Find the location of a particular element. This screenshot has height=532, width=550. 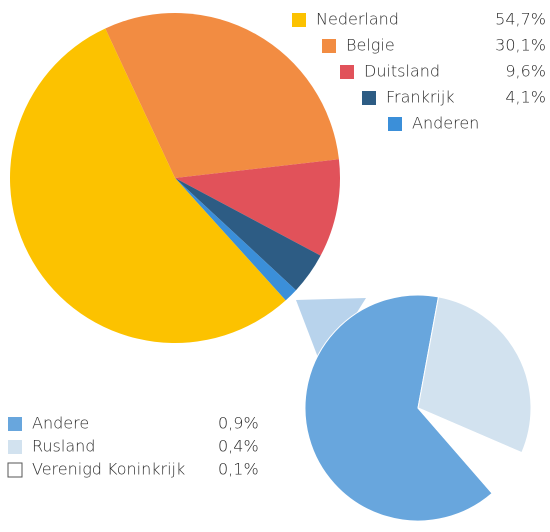

legend-label: Duitsland is located at coordinates (402, 71).